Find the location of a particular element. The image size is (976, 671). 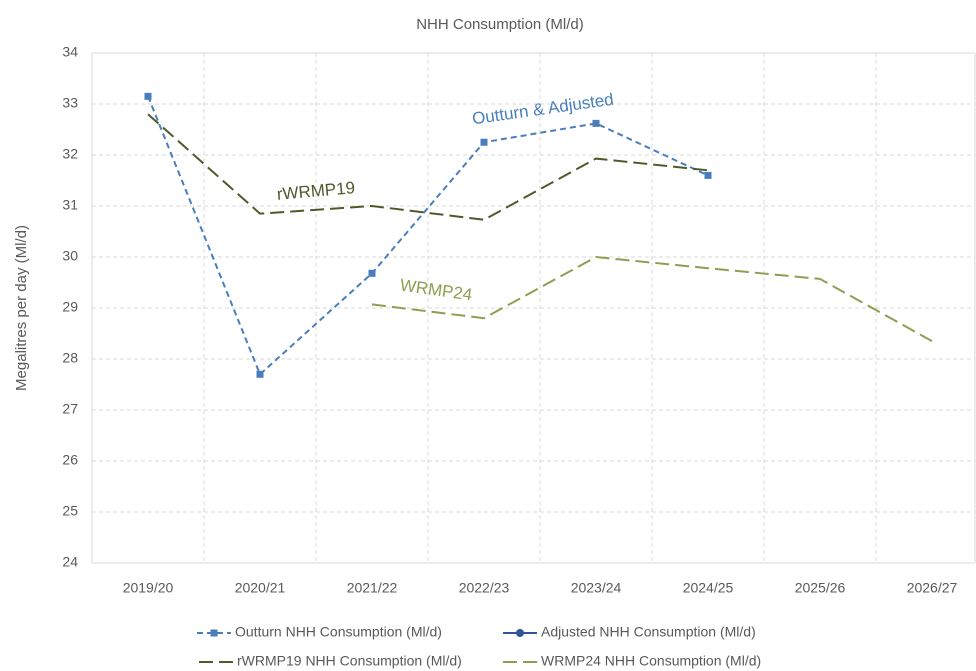

legend-label: WRMP24 NHH Consumption (Ml/d) is located at coordinates (651, 661).